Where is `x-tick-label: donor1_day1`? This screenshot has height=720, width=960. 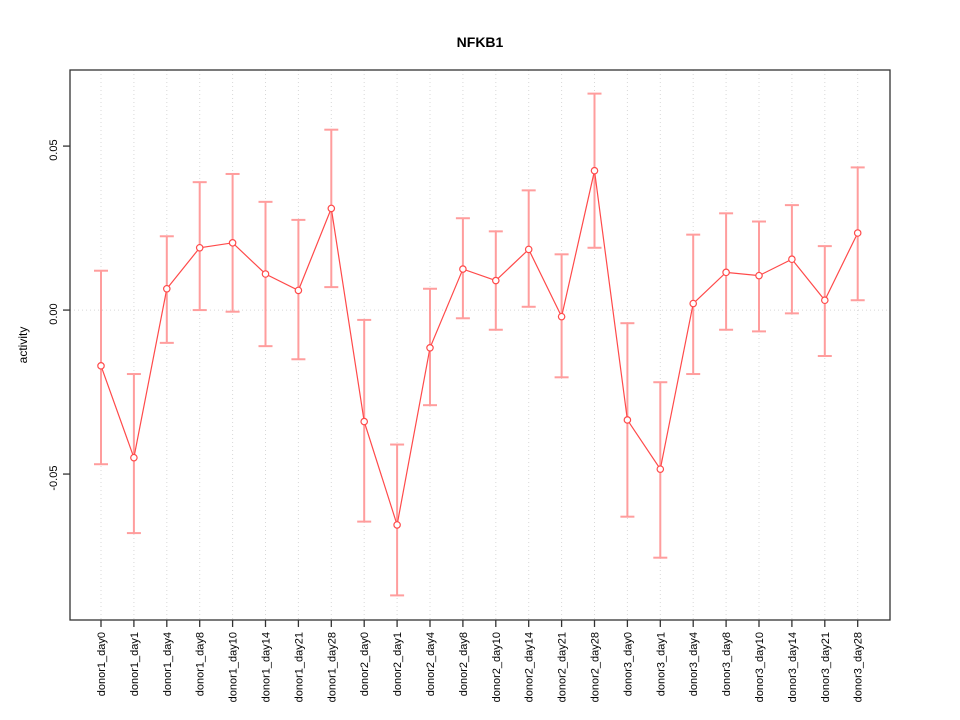 x-tick-label: donor1_day1 is located at coordinates (135, 664).